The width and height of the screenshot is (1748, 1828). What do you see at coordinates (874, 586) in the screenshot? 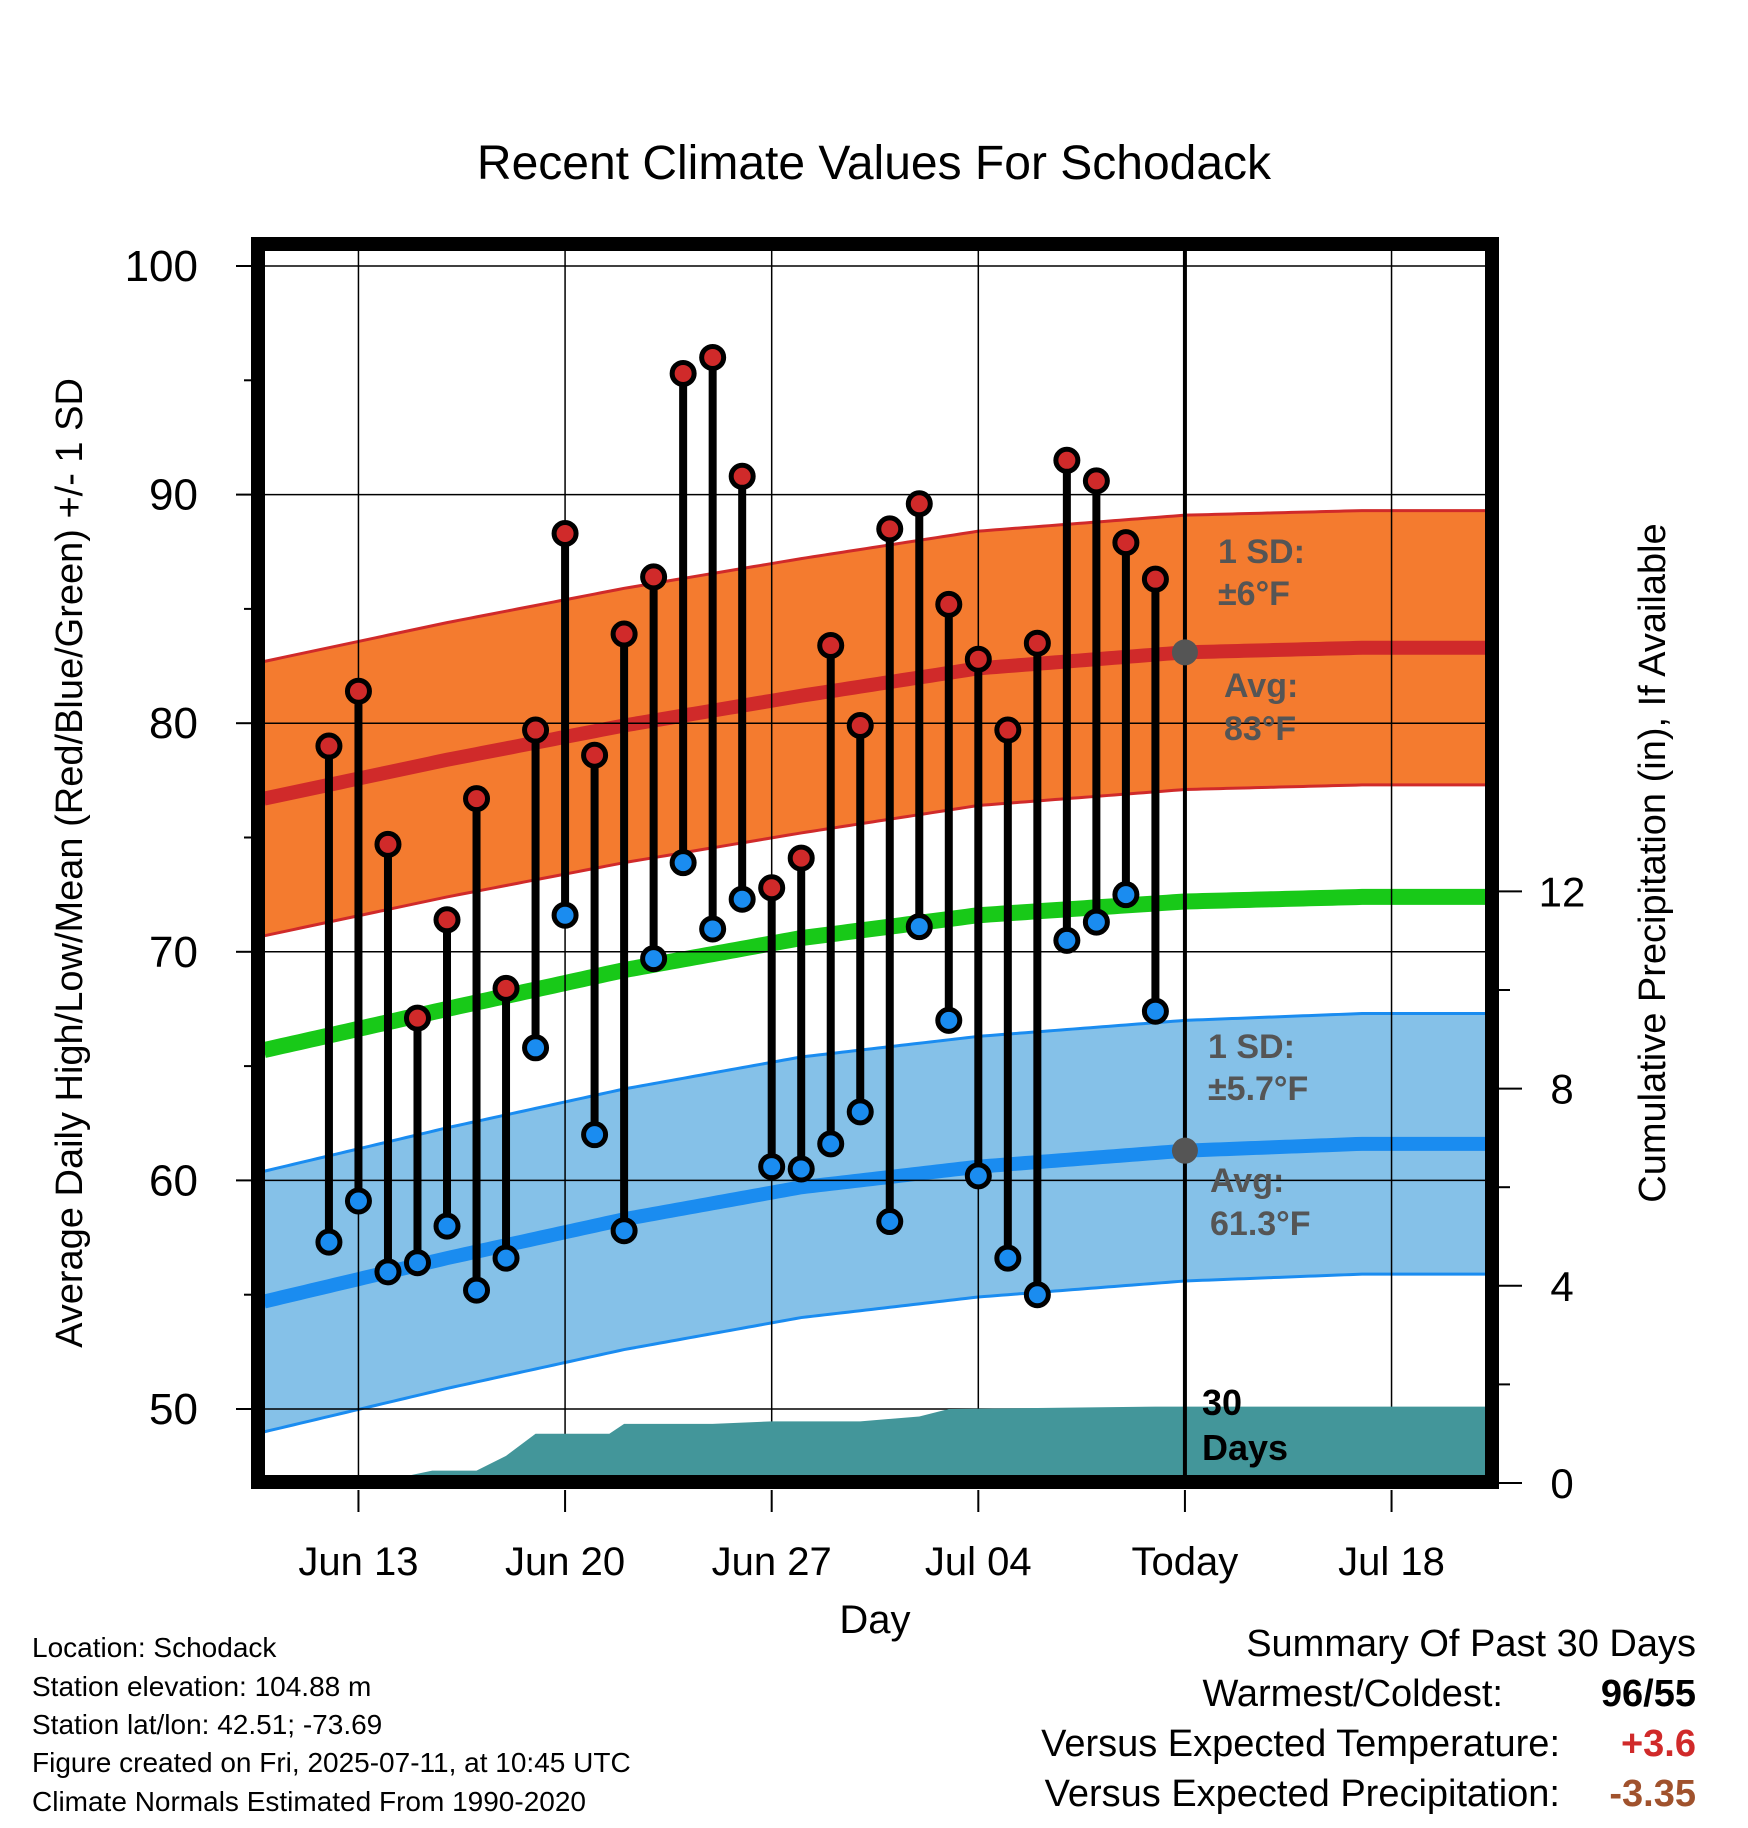
I see `high-band-upper` at bounding box center [874, 586].